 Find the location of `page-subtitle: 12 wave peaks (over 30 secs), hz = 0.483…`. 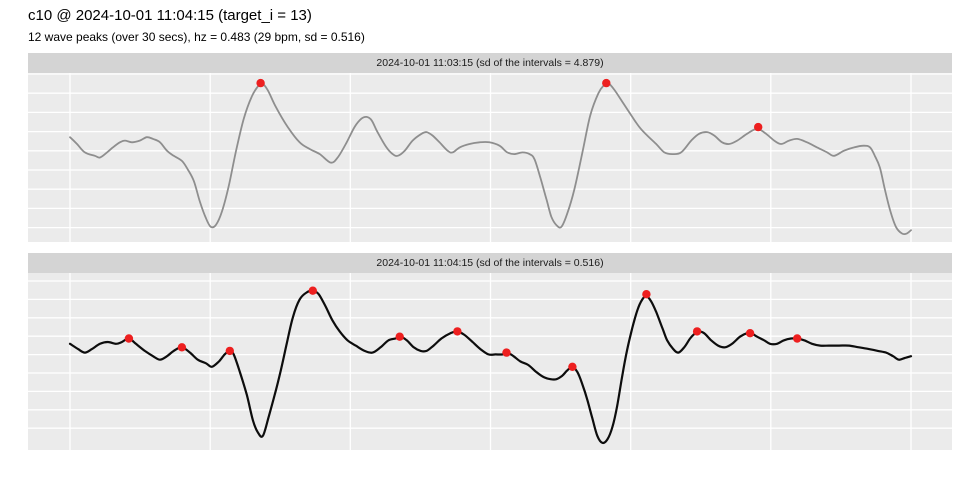

page-subtitle: 12 wave peaks (over 30 secs), hz = 0.483… is located at coordinates (196, 37).